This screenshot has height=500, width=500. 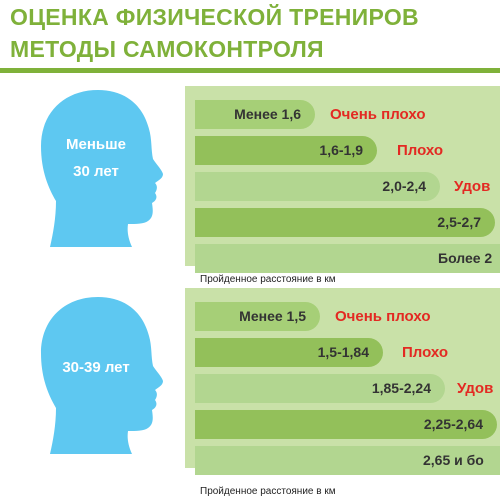 What do you see at coordinates (214, 17) in the screenshot?
I see `title-line-1: ОЦЕНКА ФИЗИЧЕСКОЙ ТРЕНИРОВ` at bounding box center [214, 17].